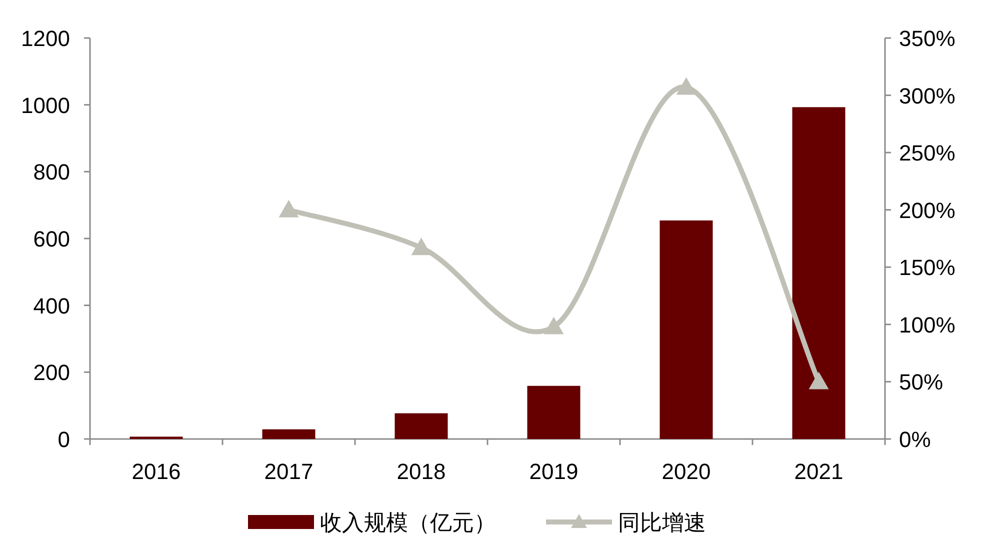 This screenshot has width=1000, height=549. Describe the element at coordinates (64, 439) in the screenshot. I see `y-tick-label: 0` at that location.